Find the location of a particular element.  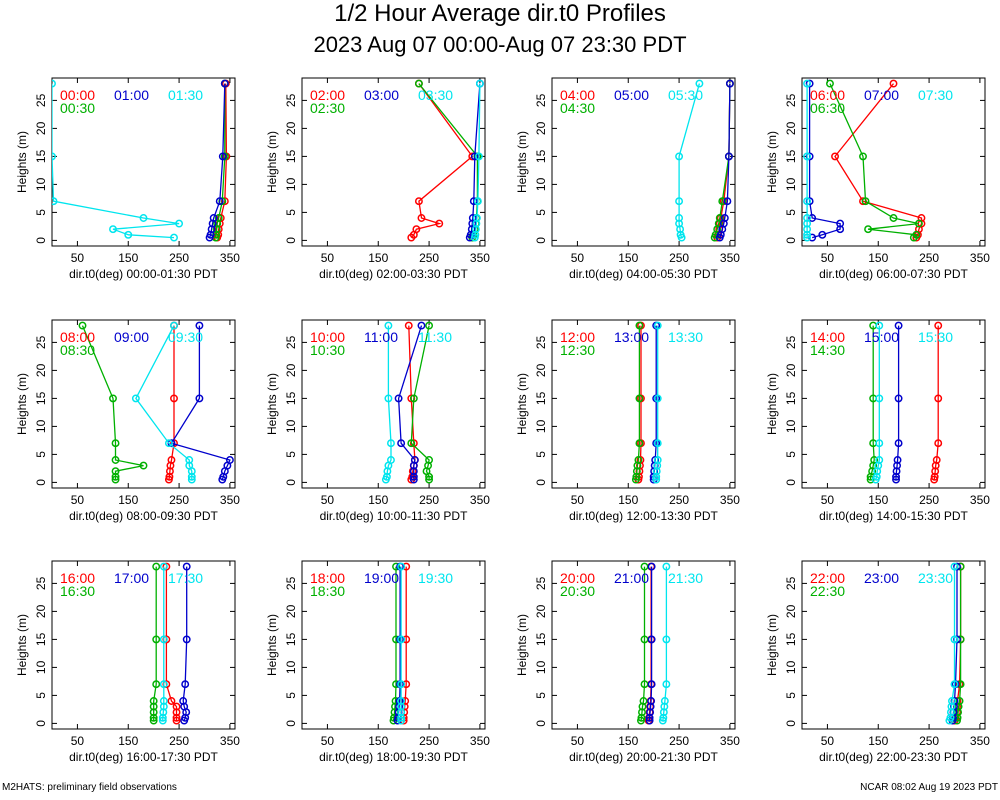

legend-label-02:00: 02:00 is located at coordinates (327, 95).